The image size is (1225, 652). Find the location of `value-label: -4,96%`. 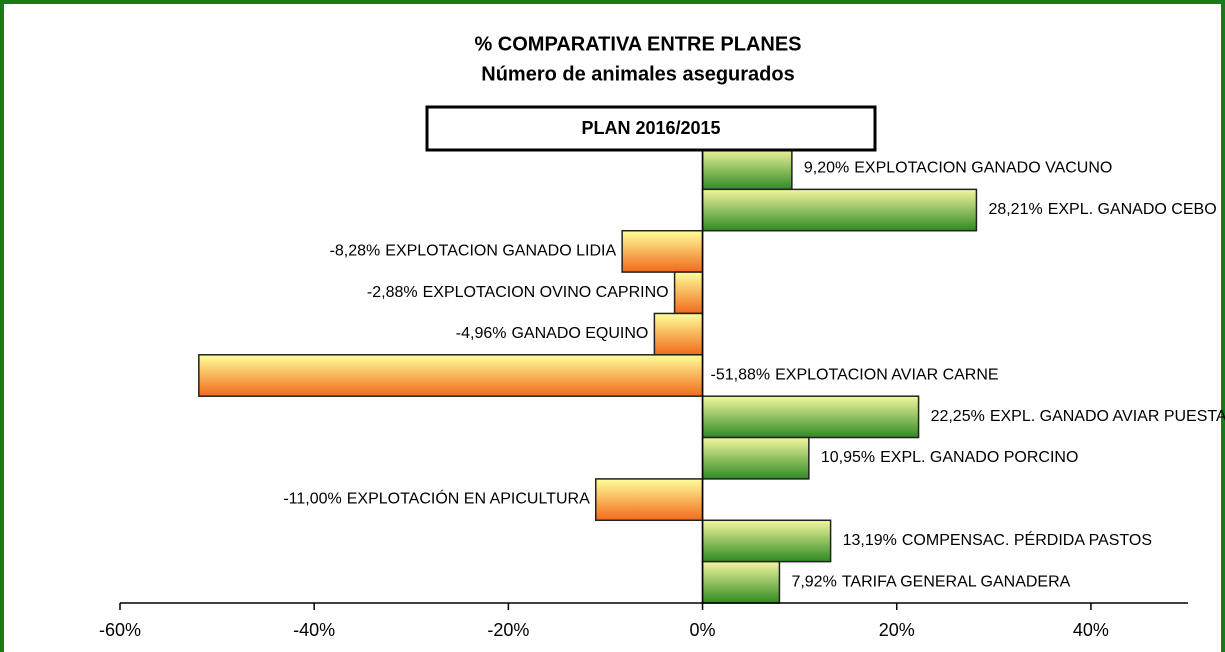

value-label: -4,96% is located at coordinates (481, 333).